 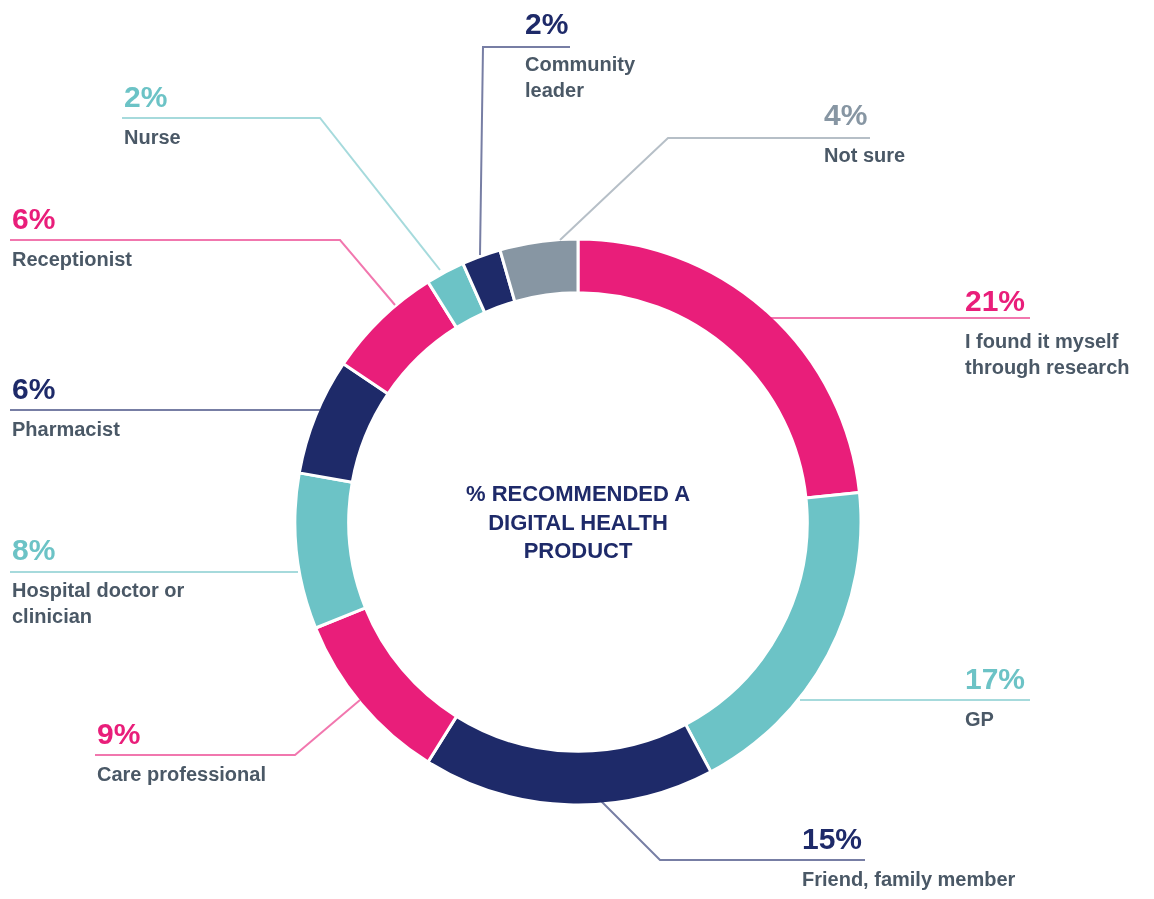 What do you see at coordinates (152, 137) in the screenshot?
I see `slice-label: Nurse` at bounding box center [152, 137].